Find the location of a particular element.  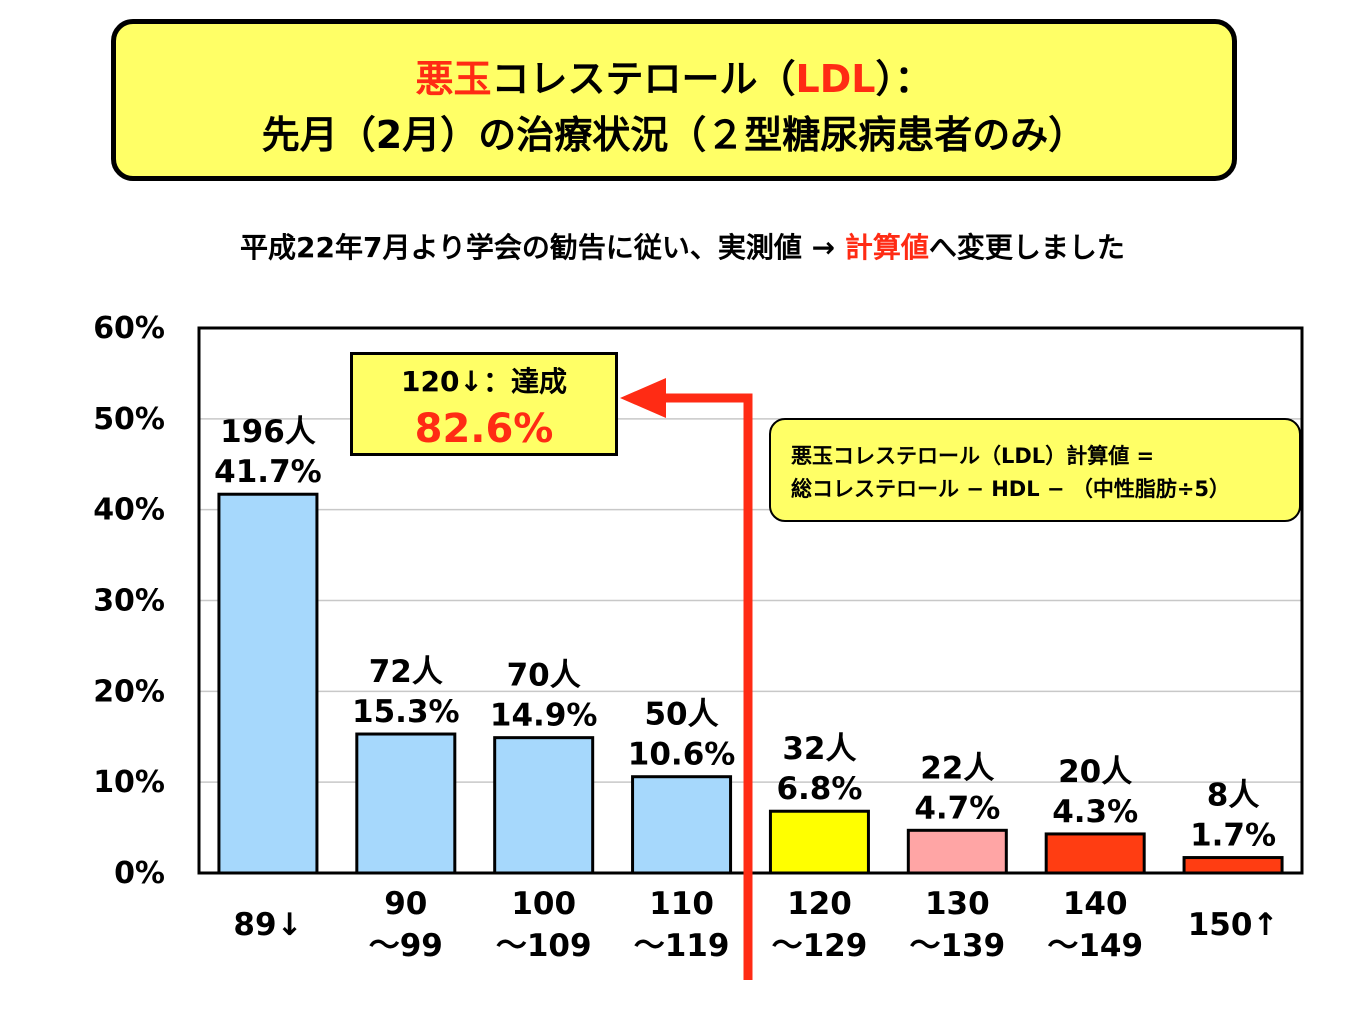

count-label: 22人 is located at coordinates (957, 768).